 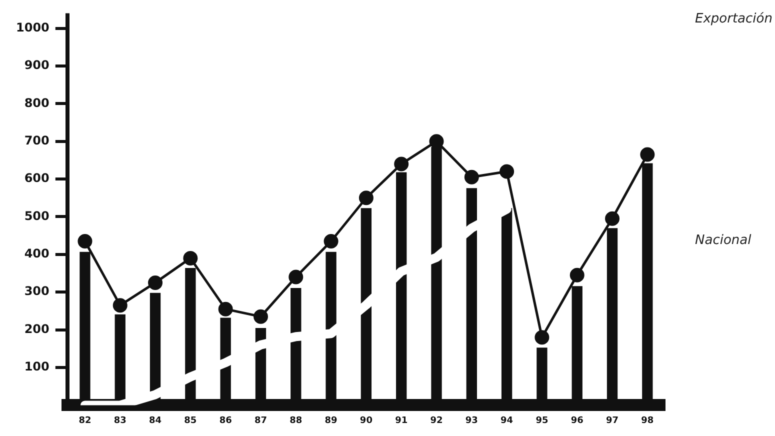 What do you see at coordinates (37, 65) in the screenshot?
I see `y-tick-label: 900` at bounding box center [37, 65].